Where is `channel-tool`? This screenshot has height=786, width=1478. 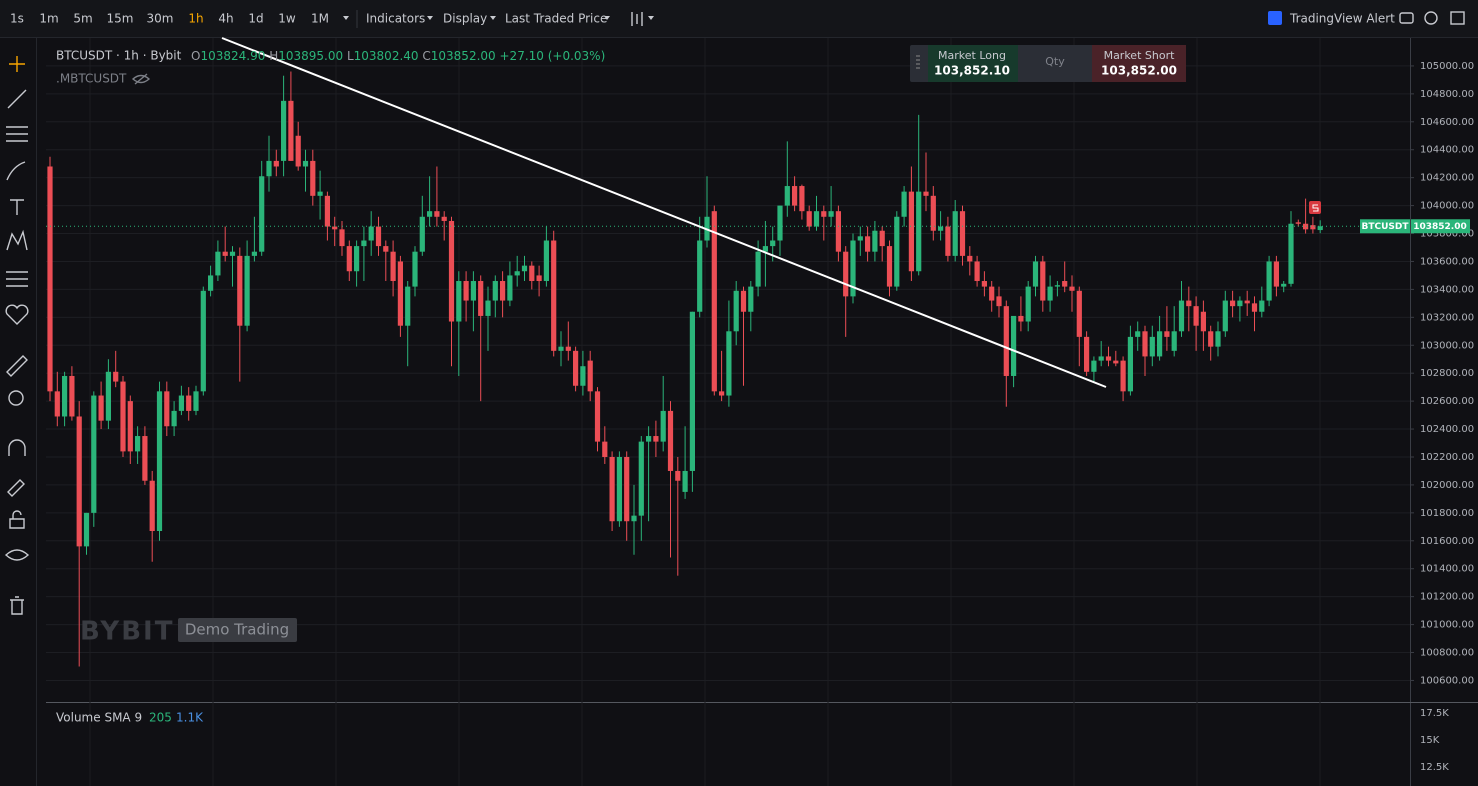
channel-tool is located at coordinates (17, 134).